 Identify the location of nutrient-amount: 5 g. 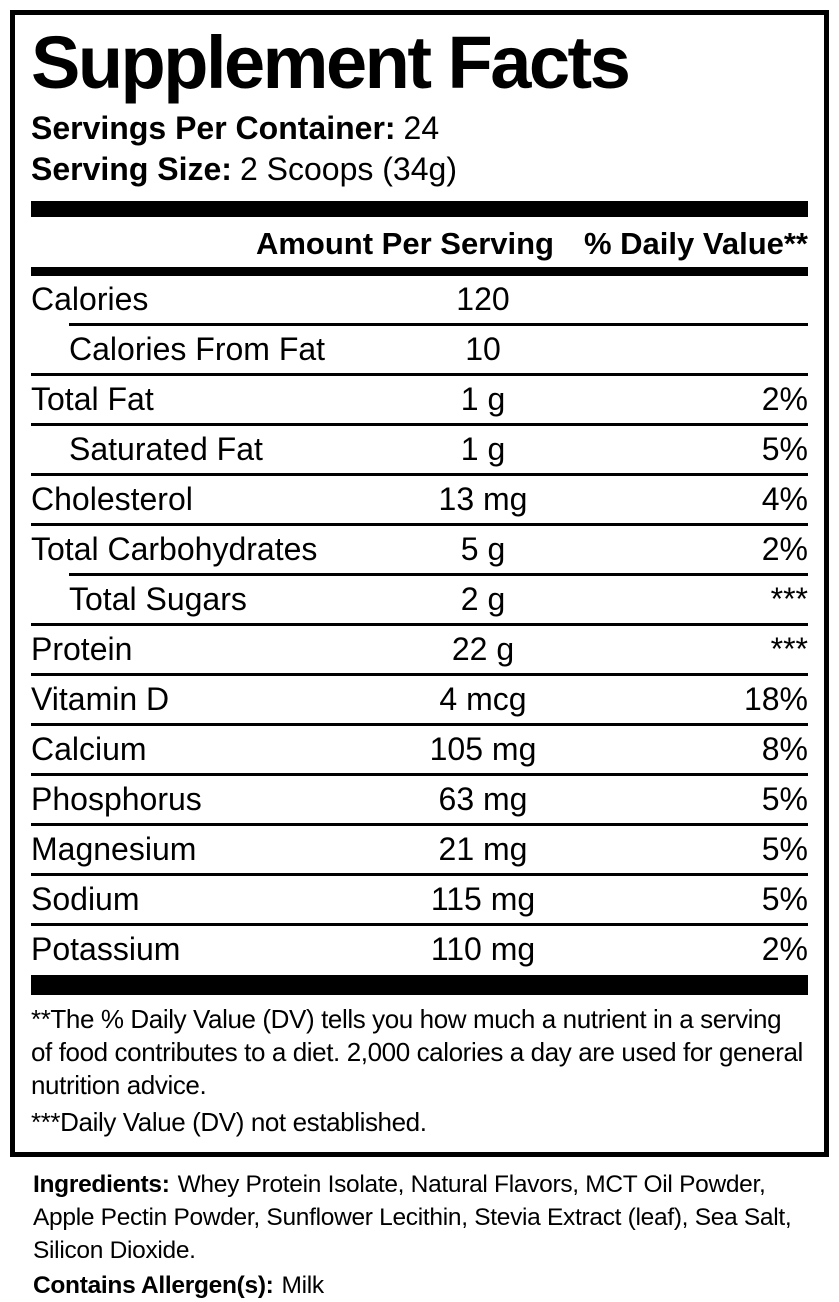
(483, 549).